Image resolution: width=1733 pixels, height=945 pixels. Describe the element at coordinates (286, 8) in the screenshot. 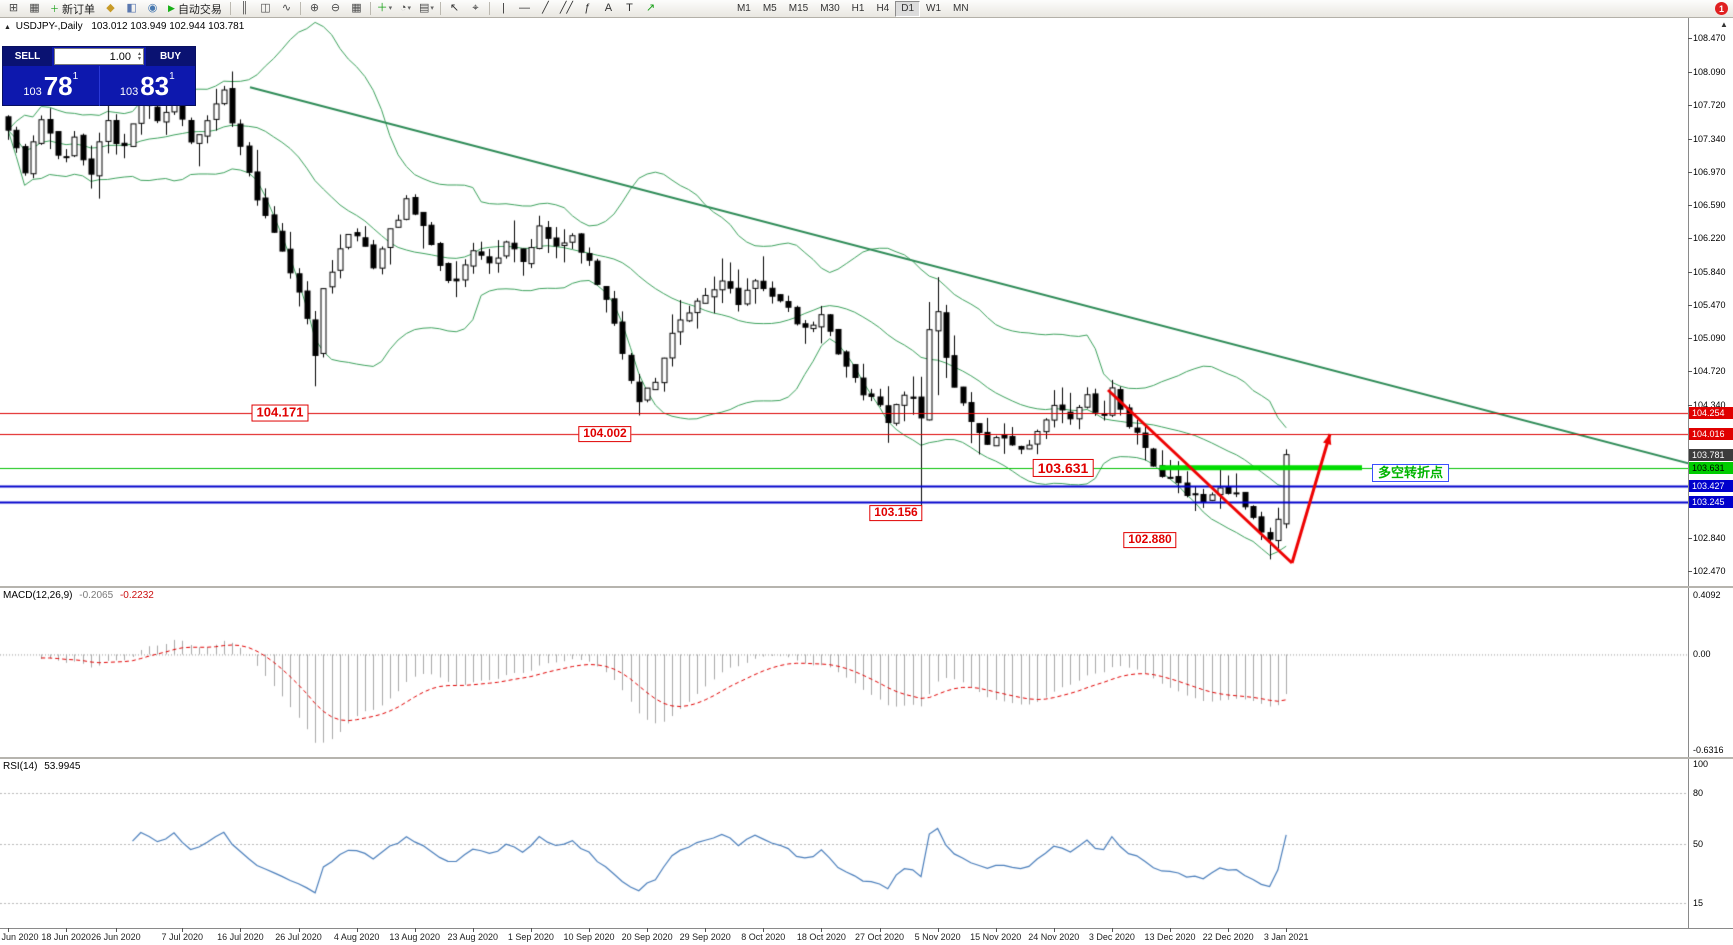

I see `line-chart-icon: ∿` at that location.